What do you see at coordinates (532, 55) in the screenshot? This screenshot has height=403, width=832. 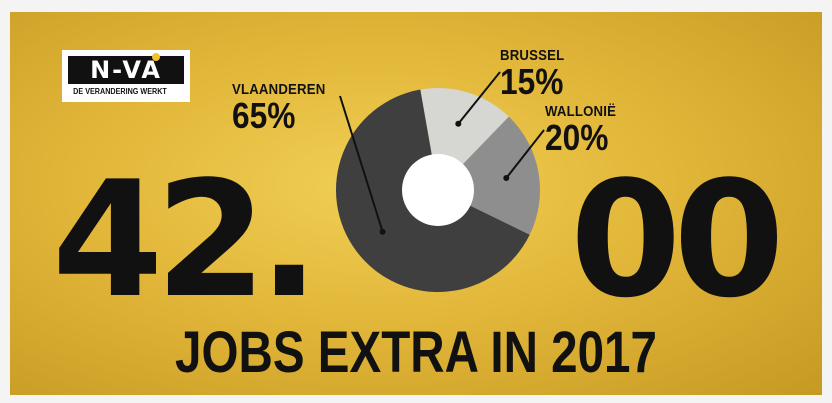 I see `label-brussel-name: BRUSSEL` at bounding box center [532, 55].